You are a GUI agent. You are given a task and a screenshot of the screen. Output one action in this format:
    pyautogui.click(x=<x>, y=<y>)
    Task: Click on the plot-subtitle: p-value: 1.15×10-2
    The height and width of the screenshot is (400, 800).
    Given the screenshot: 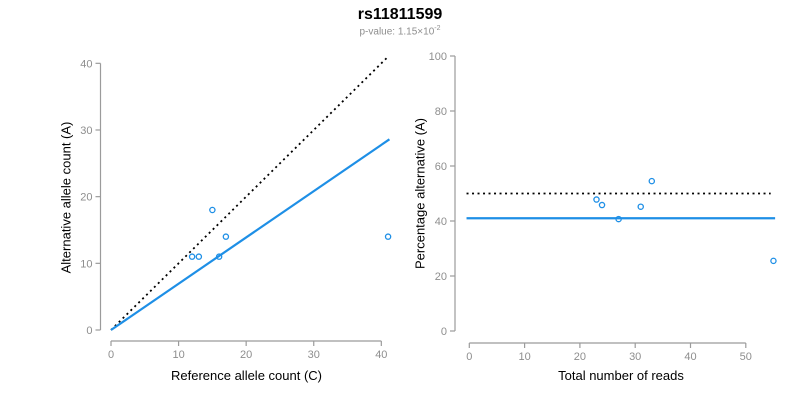 What is the action you would take?
    pyautogui.click(x=400, y=31)
    